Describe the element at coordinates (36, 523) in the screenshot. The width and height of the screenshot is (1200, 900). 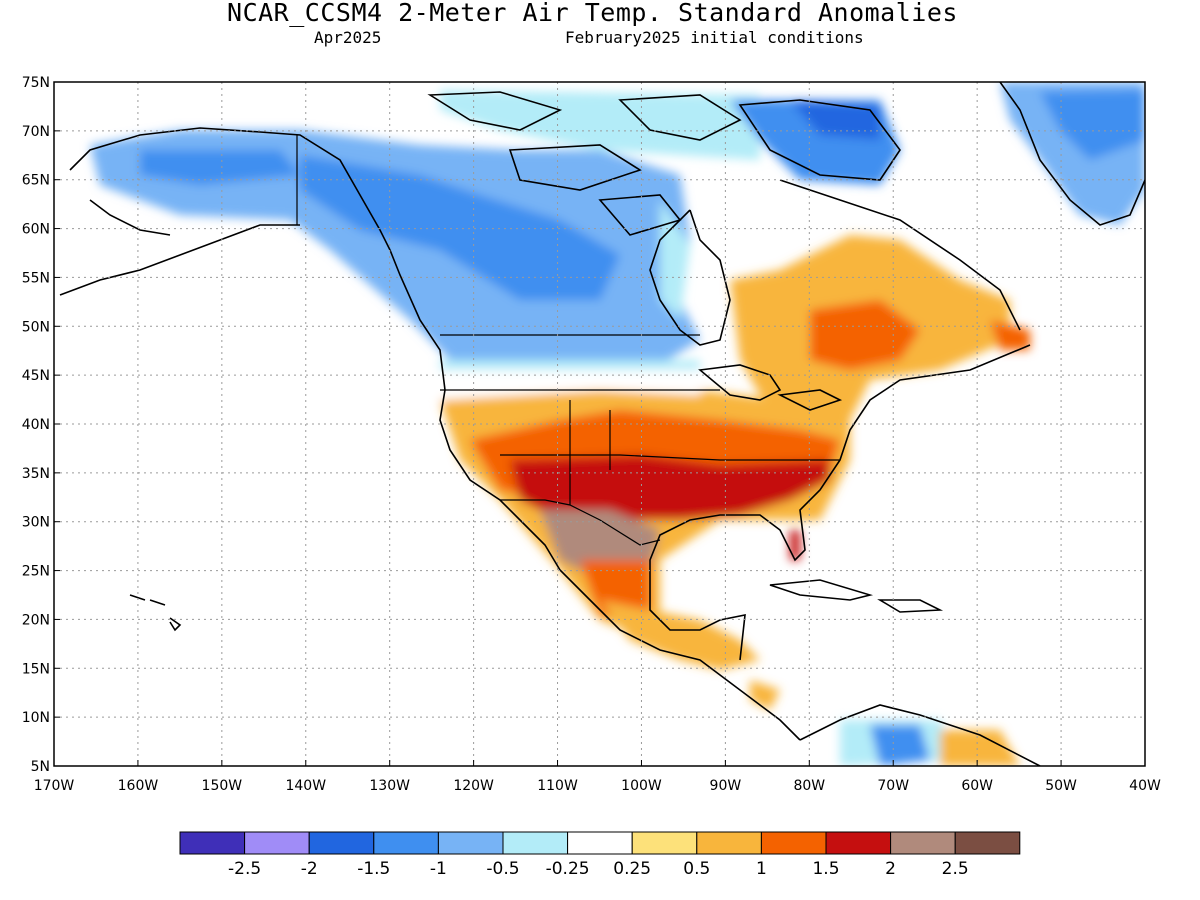
I see `lat-label: 30N` at that location.